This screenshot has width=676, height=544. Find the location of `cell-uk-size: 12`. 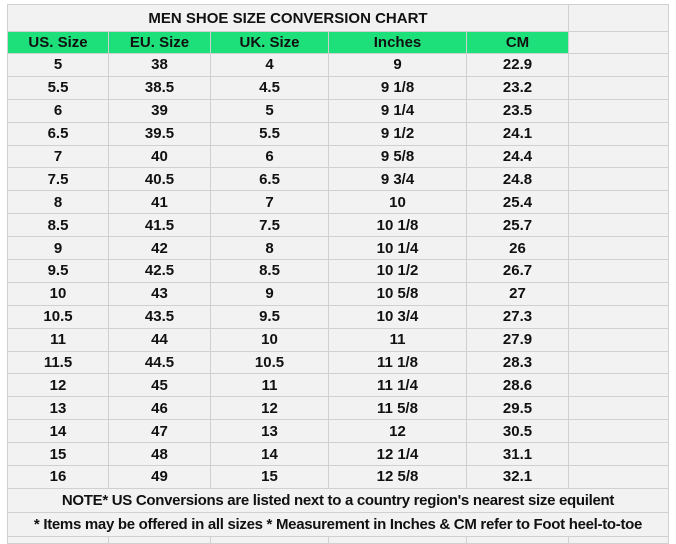

cell-uk-size: 12 is located at coordinates (269, 408).